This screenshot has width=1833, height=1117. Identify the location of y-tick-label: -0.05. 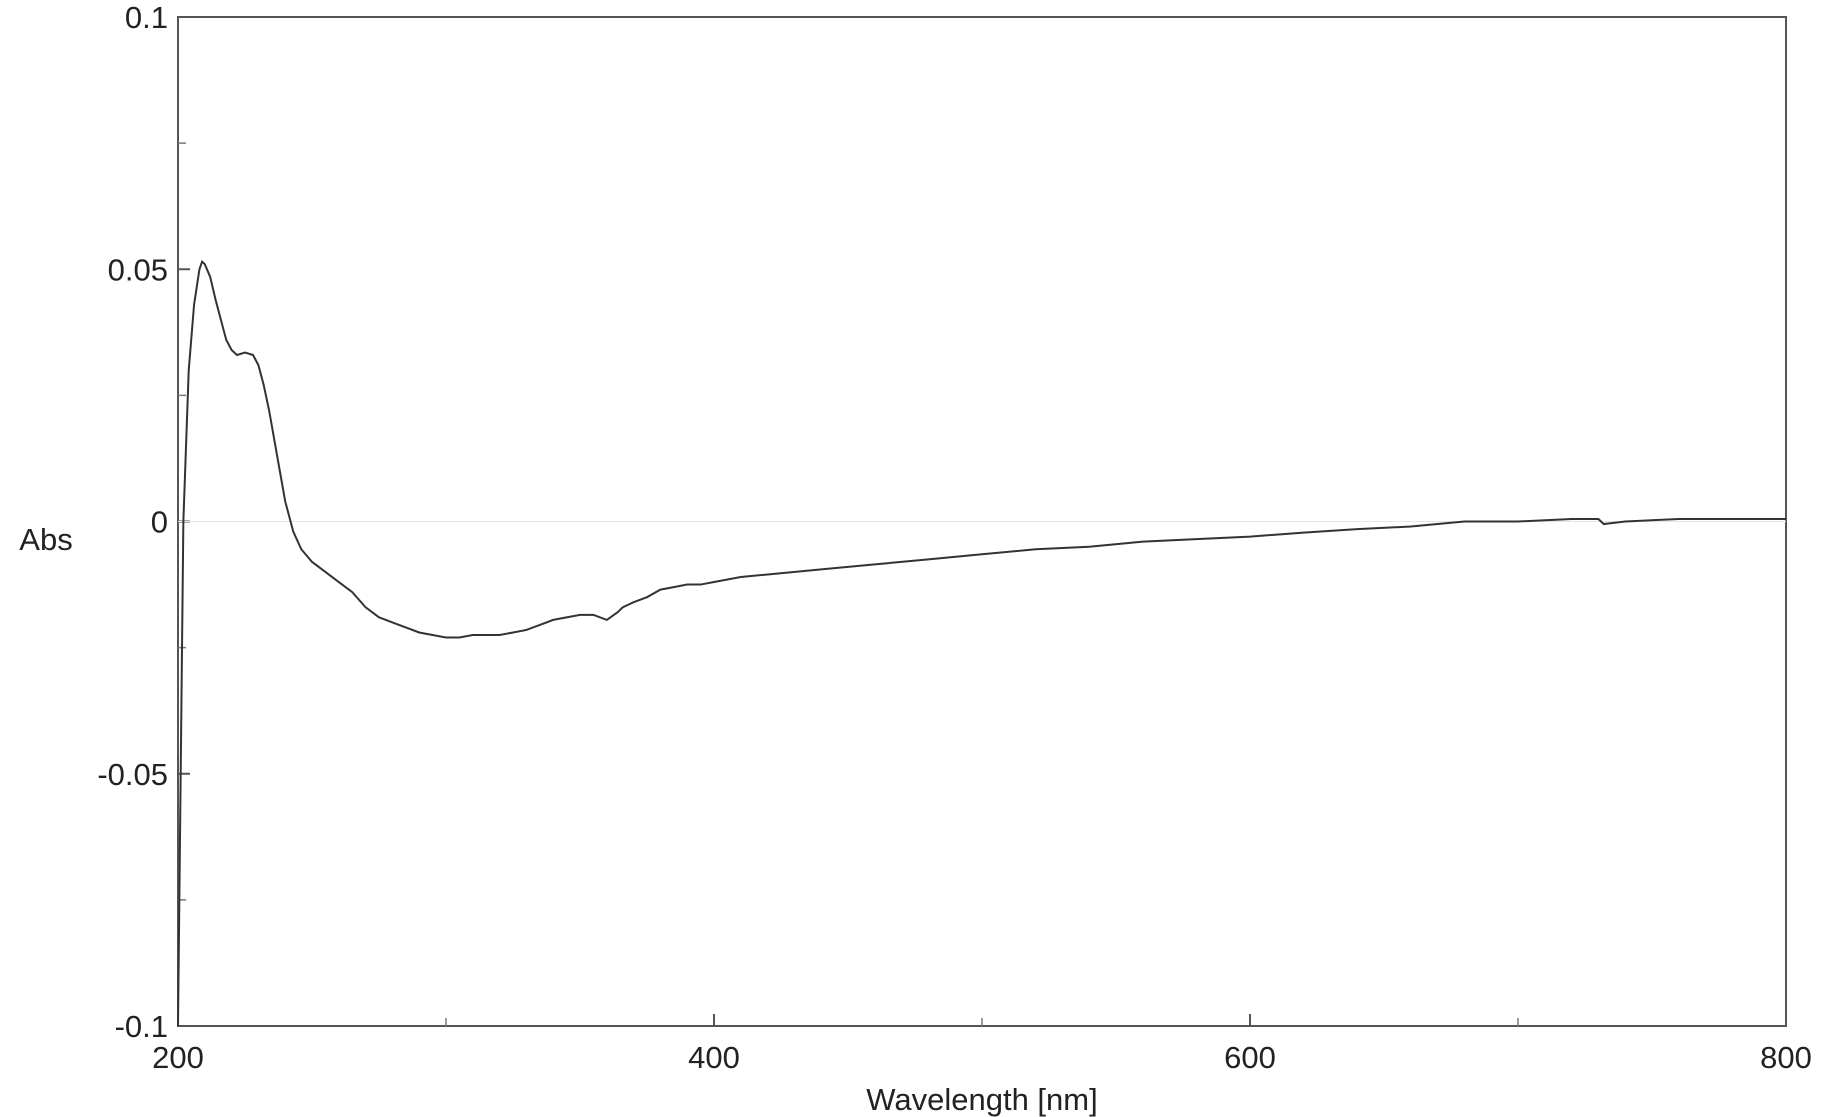
(132, 774).